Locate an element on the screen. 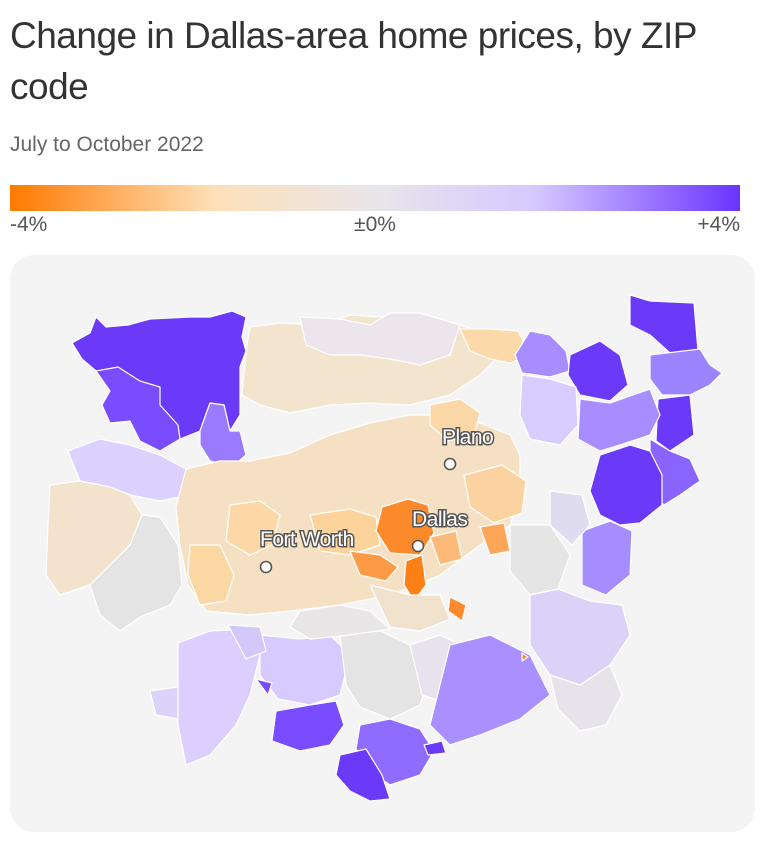 The width and height of the screenshot is (770, 844). legend-max-label: +4% is located at coordinates (718, 224).